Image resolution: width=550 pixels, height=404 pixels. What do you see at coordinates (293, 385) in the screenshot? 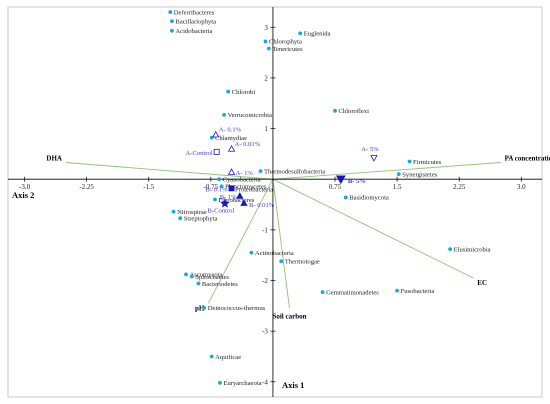
I see `y-axis-title: Axis 1` at bounding box center [293, 385].